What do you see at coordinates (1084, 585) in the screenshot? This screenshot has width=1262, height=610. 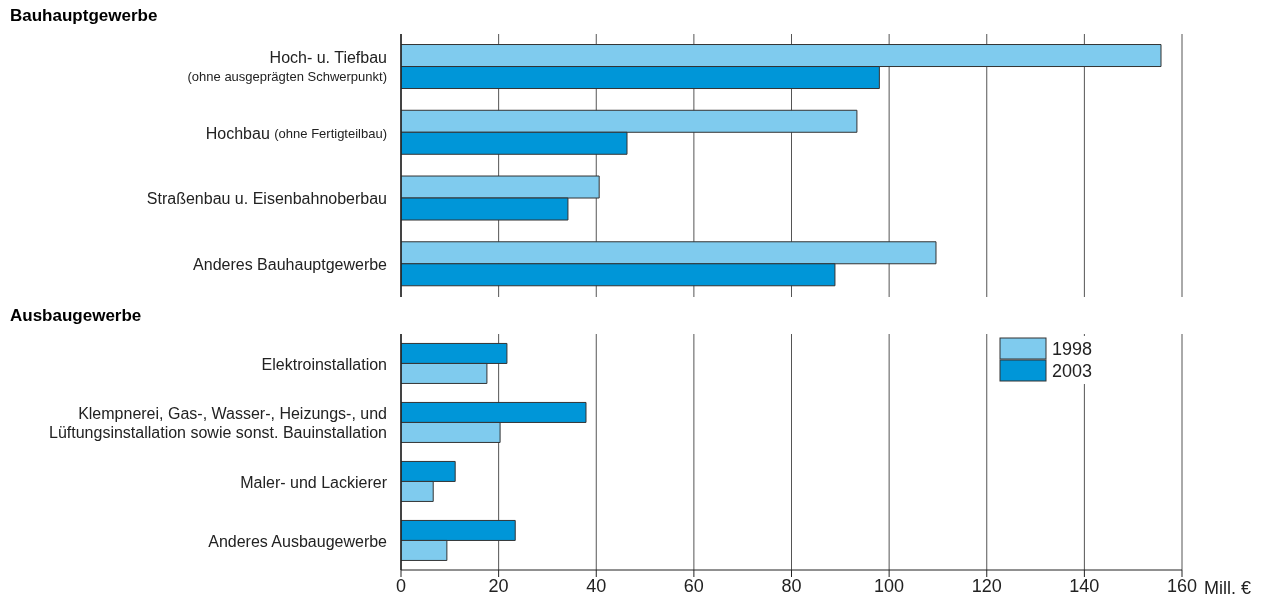 I see `x-tick-label: 140` at bounding box center [1084, 585].